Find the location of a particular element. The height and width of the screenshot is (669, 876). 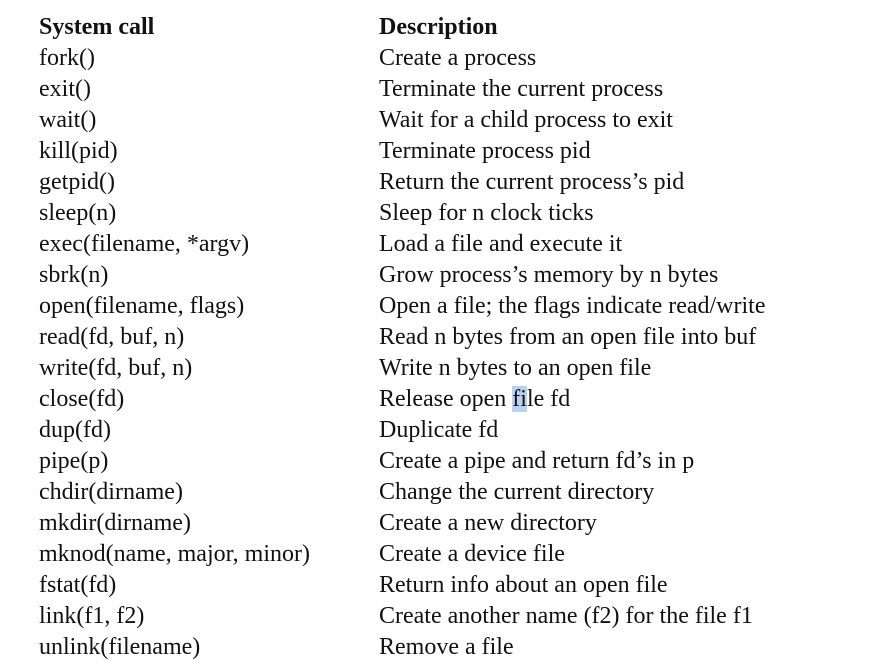

syscall-description: Create another name (f2) for the file f1 is located at coordinates (566, 616).